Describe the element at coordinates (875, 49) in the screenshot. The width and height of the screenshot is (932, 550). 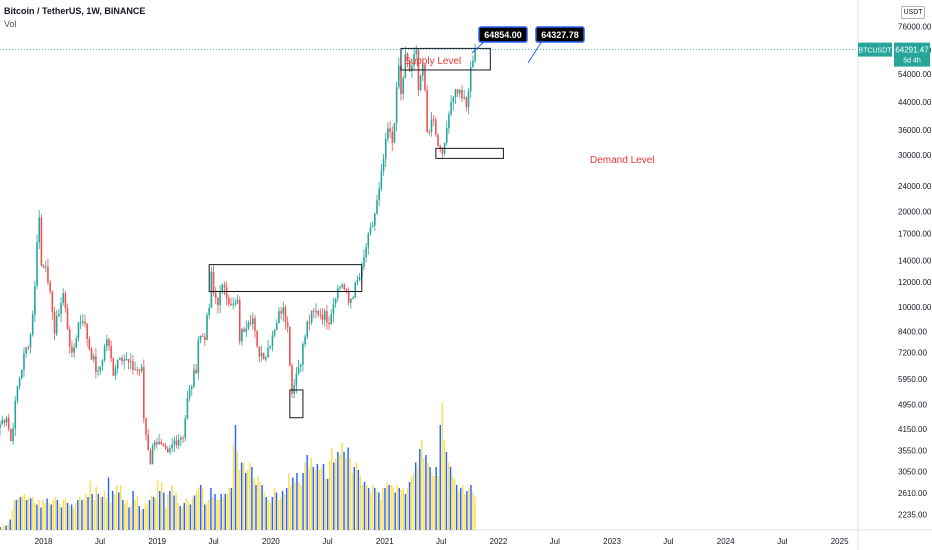
I see `symbol-tag` at that location.